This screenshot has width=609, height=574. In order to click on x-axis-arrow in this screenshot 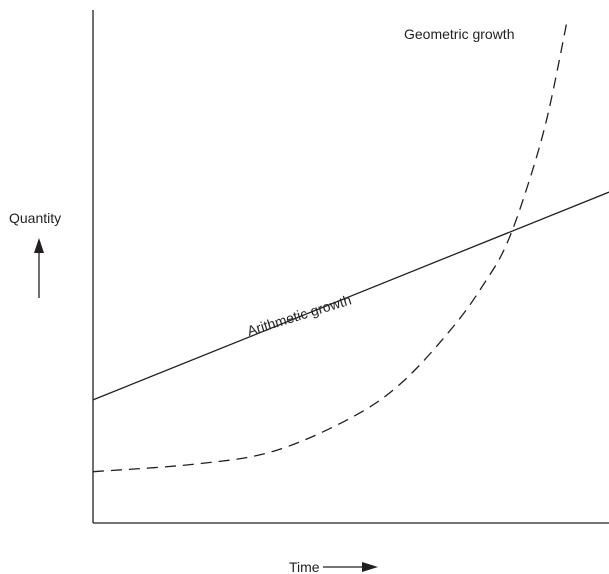, I will do `click(350, 567)`.